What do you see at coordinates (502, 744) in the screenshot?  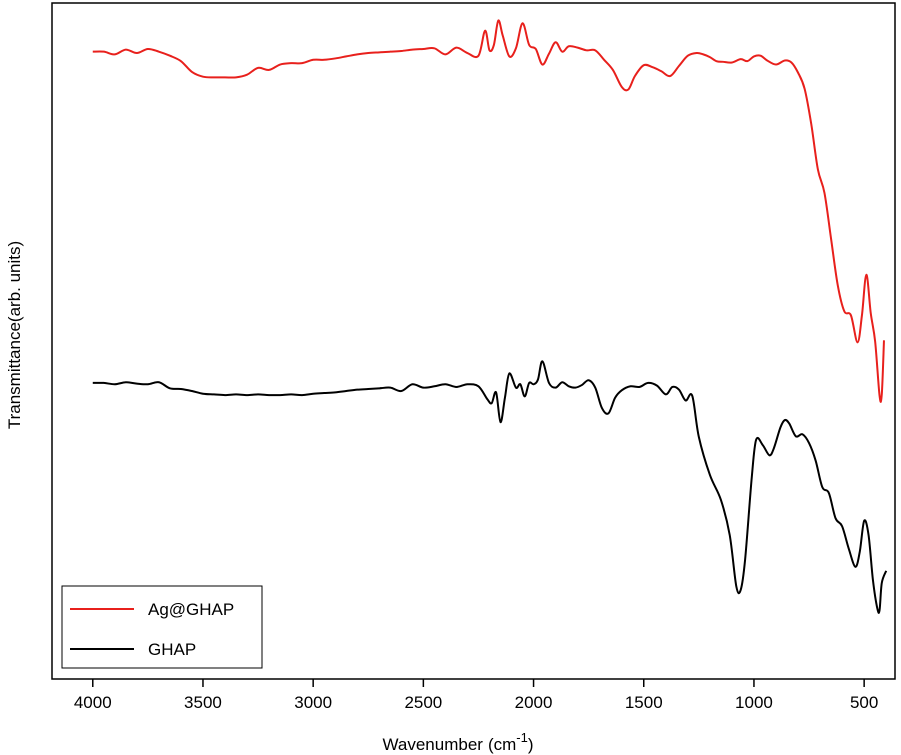 I see `x-axis-unit-prefix: (cm` at bounding box center [502, 744].